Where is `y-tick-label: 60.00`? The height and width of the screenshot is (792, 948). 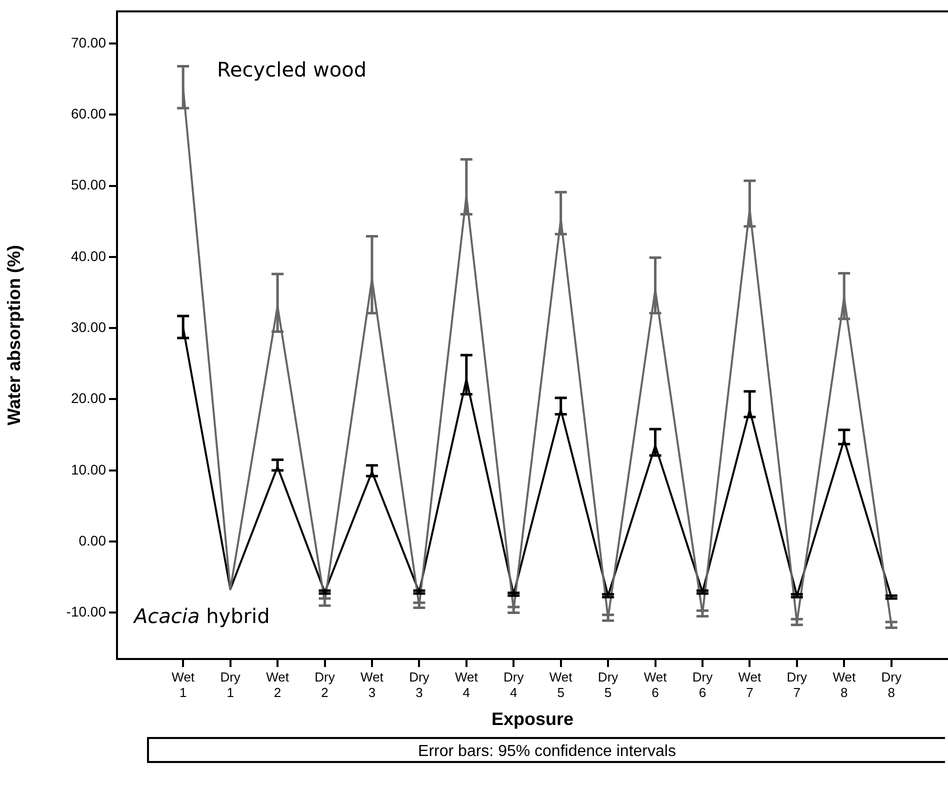 y-tick-label: 60.00 is located at coordinates (88, 113).